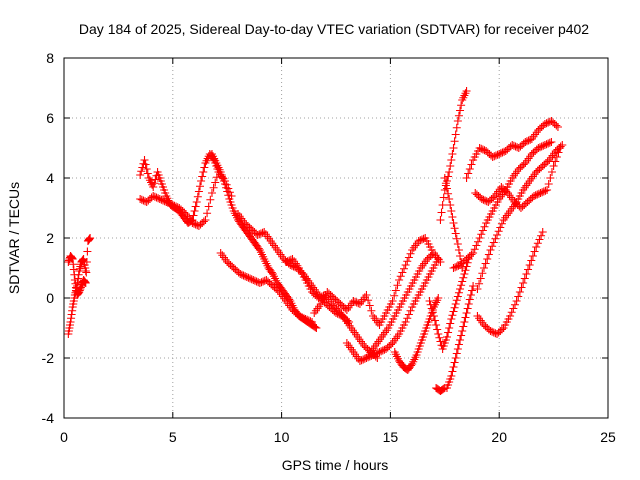  Describe the element at coordinates (440, 389) in the screenshot. I see `series-track-p` at that location.